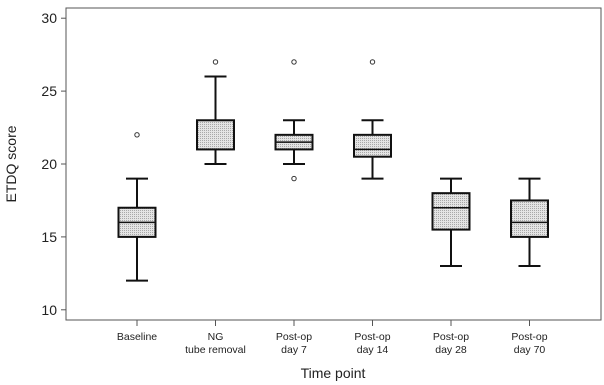 This screenshot has width=604, height=385. Describe the element at coordinates (530, 350) in the screenshot. I see `x-tick-label-line: day 70` at that location.